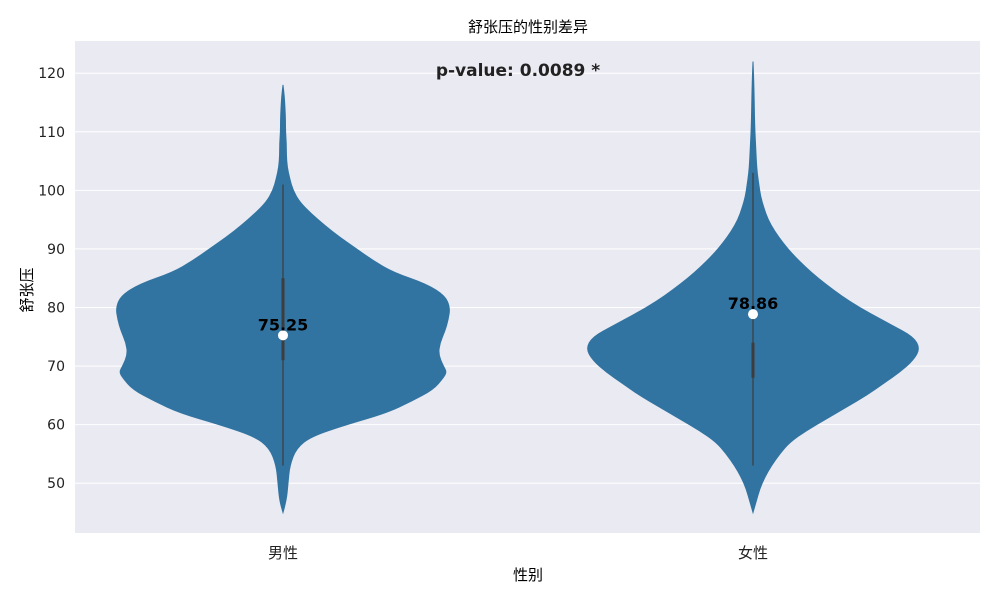 This screenshot has width=1000, height=600. Describe the element at coordinates (56, 484) in the screenshot. I see `y-tick-label: 50` at that location.